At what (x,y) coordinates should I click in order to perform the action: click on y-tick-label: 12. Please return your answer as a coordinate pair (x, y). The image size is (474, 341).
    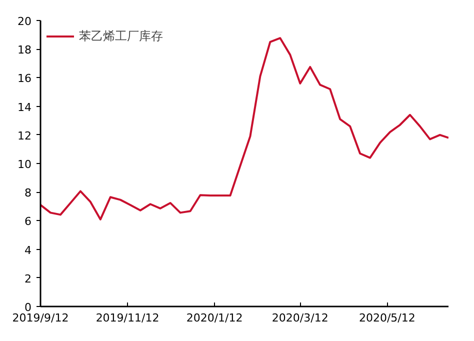
    Looking at the image, I should click on (25, 135).